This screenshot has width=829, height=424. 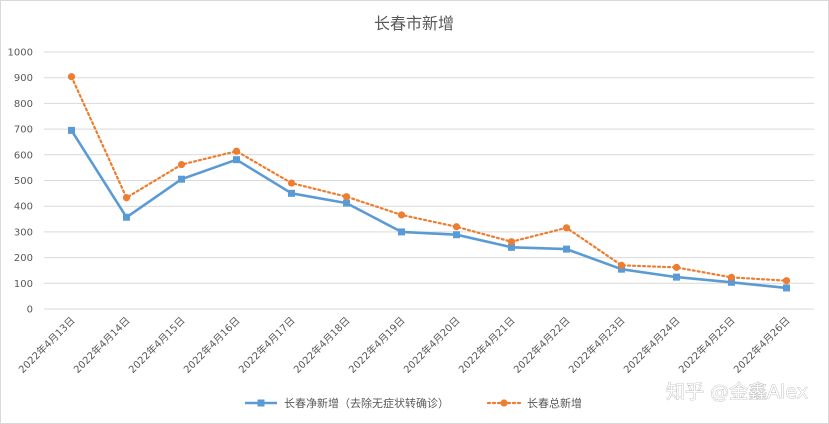 I want to click on y-tick-label: 800, so click(x=23, y=104).